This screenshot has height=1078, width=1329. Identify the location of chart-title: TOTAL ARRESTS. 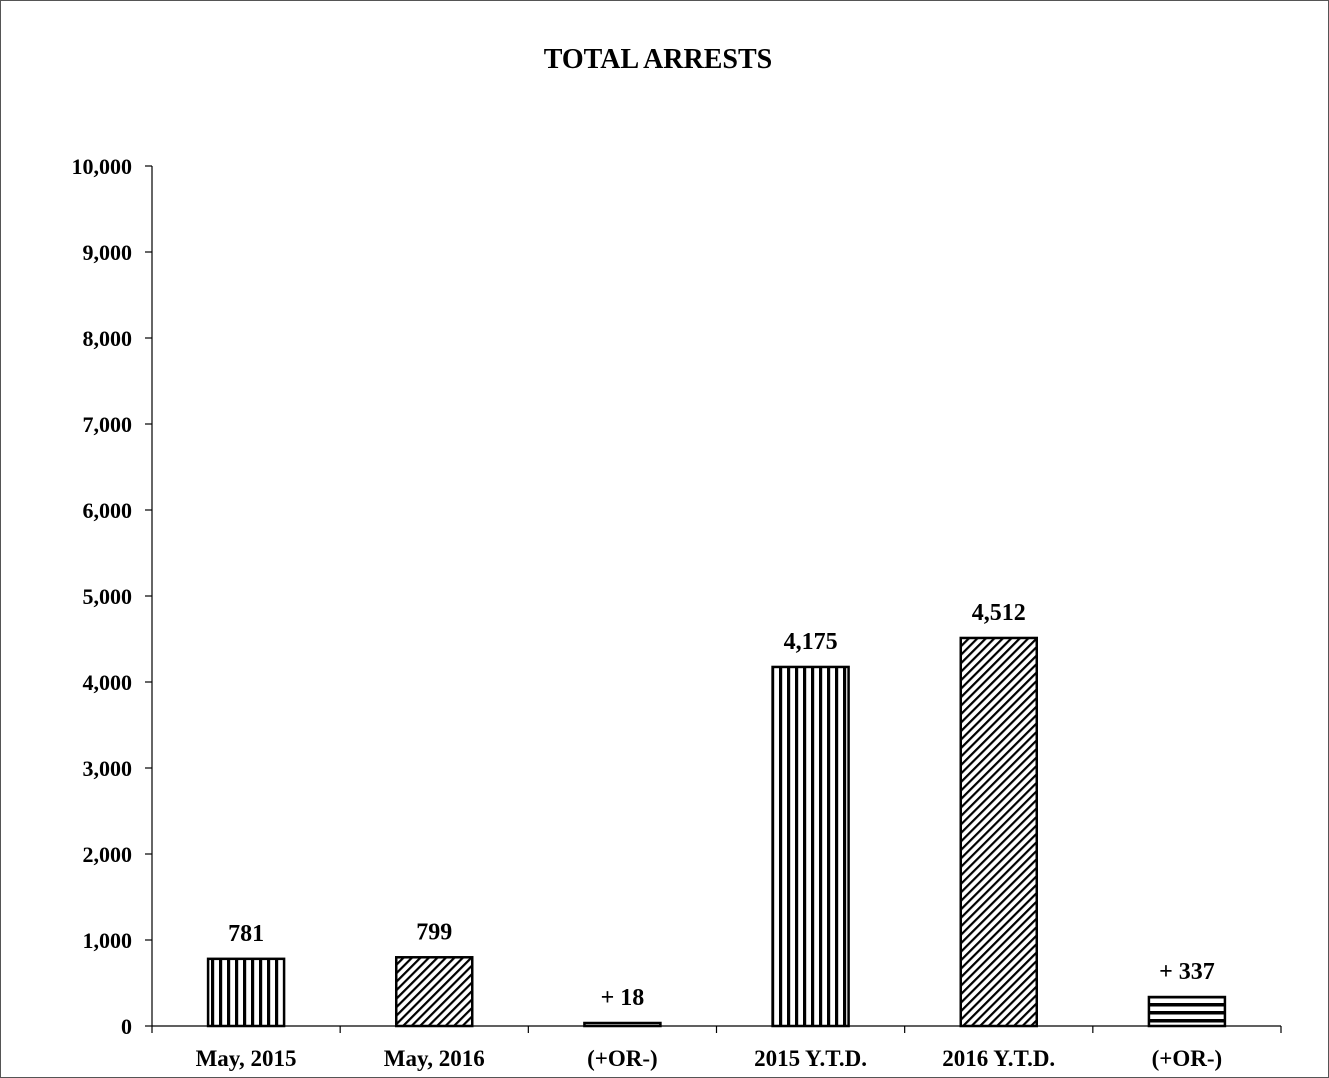
(658, 59).